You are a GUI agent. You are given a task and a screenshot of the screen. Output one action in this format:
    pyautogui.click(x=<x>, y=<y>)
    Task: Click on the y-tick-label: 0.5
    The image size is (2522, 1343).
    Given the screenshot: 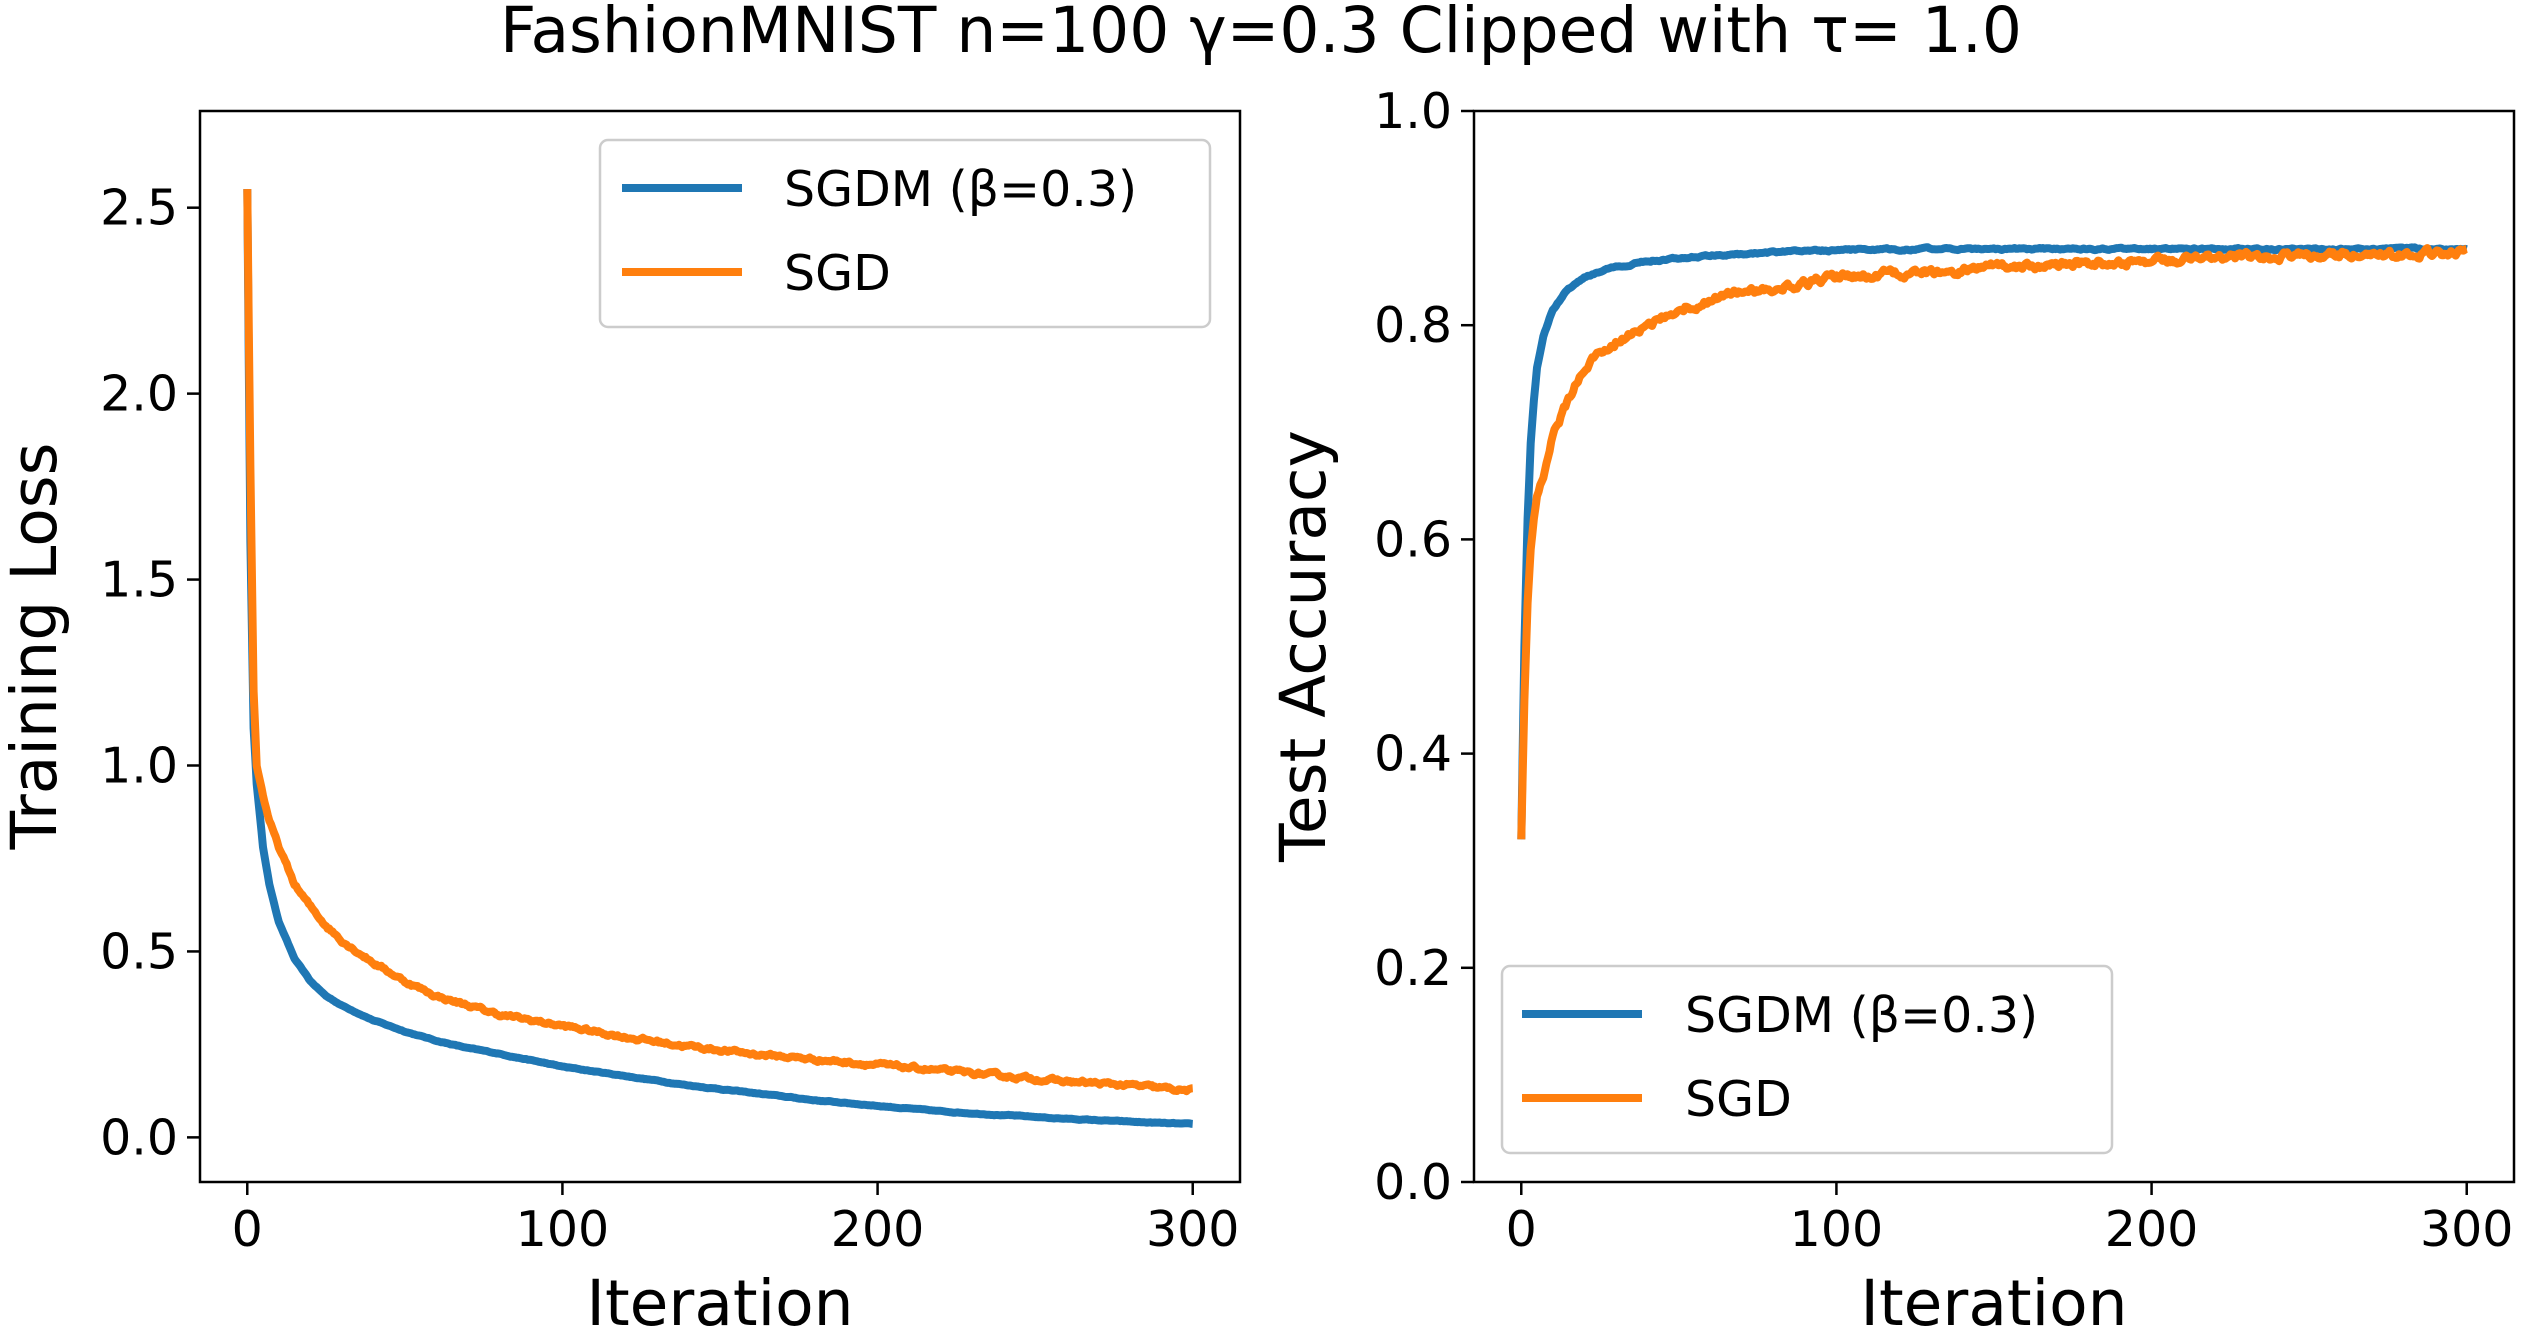 What is the action you would take?
    pyautogui.click(x=139, y=951)
    